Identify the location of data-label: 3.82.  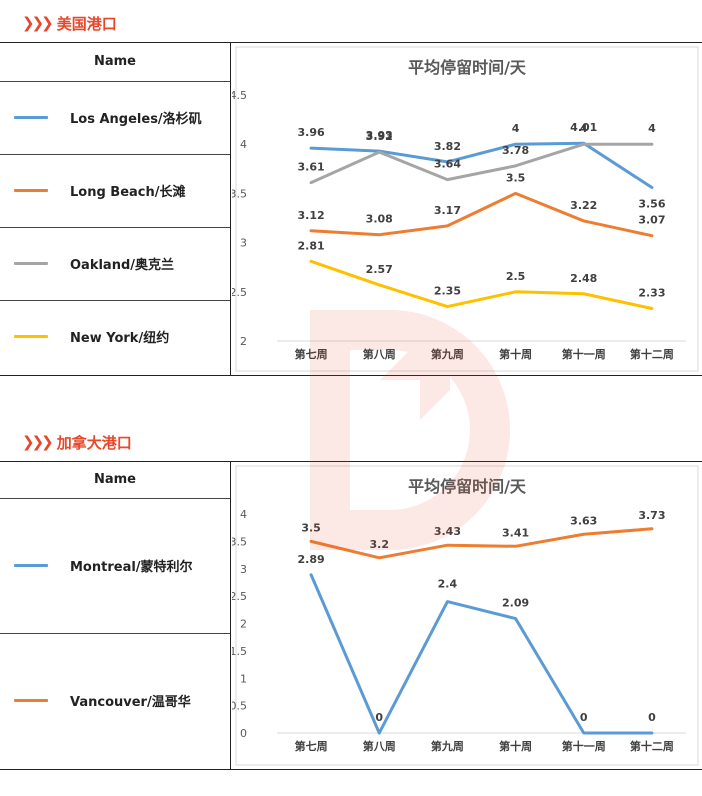
(447, 146).